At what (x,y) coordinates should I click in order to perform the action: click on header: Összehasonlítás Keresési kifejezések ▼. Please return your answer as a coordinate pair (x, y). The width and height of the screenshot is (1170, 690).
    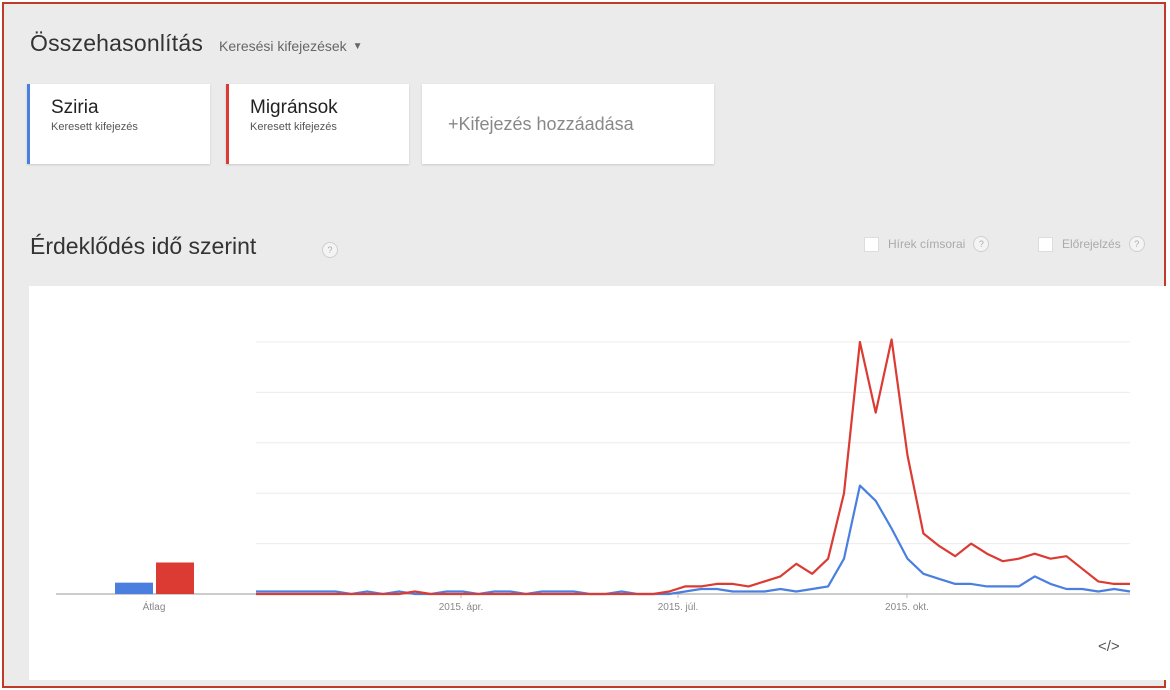
    Looking at the image, I should click on (196, 43).